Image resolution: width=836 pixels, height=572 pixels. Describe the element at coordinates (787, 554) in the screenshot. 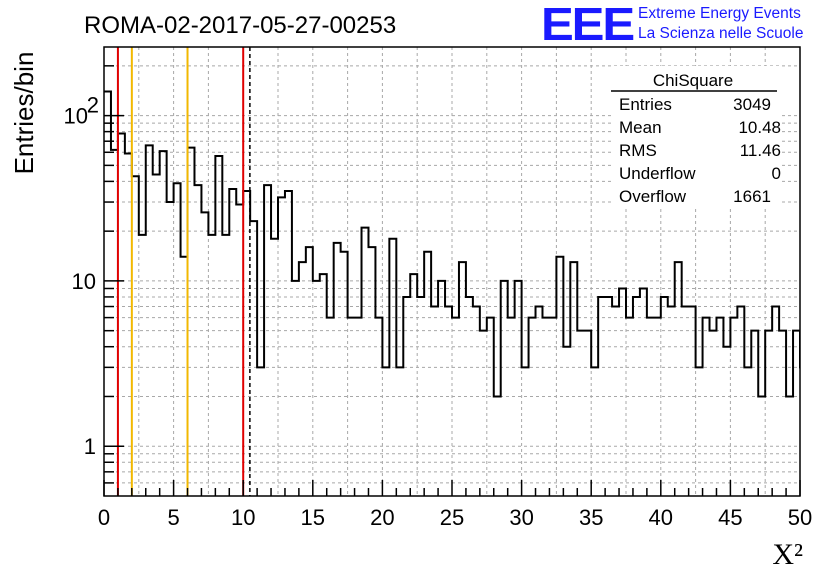

I see `x-axis-label: X²` at that location.